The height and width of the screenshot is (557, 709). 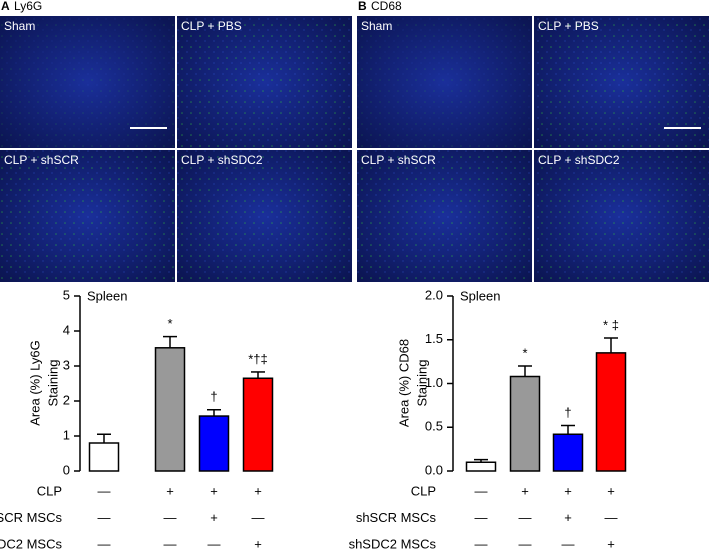 I want to click on y-tick-label: 4, so click(x=66, y=329).